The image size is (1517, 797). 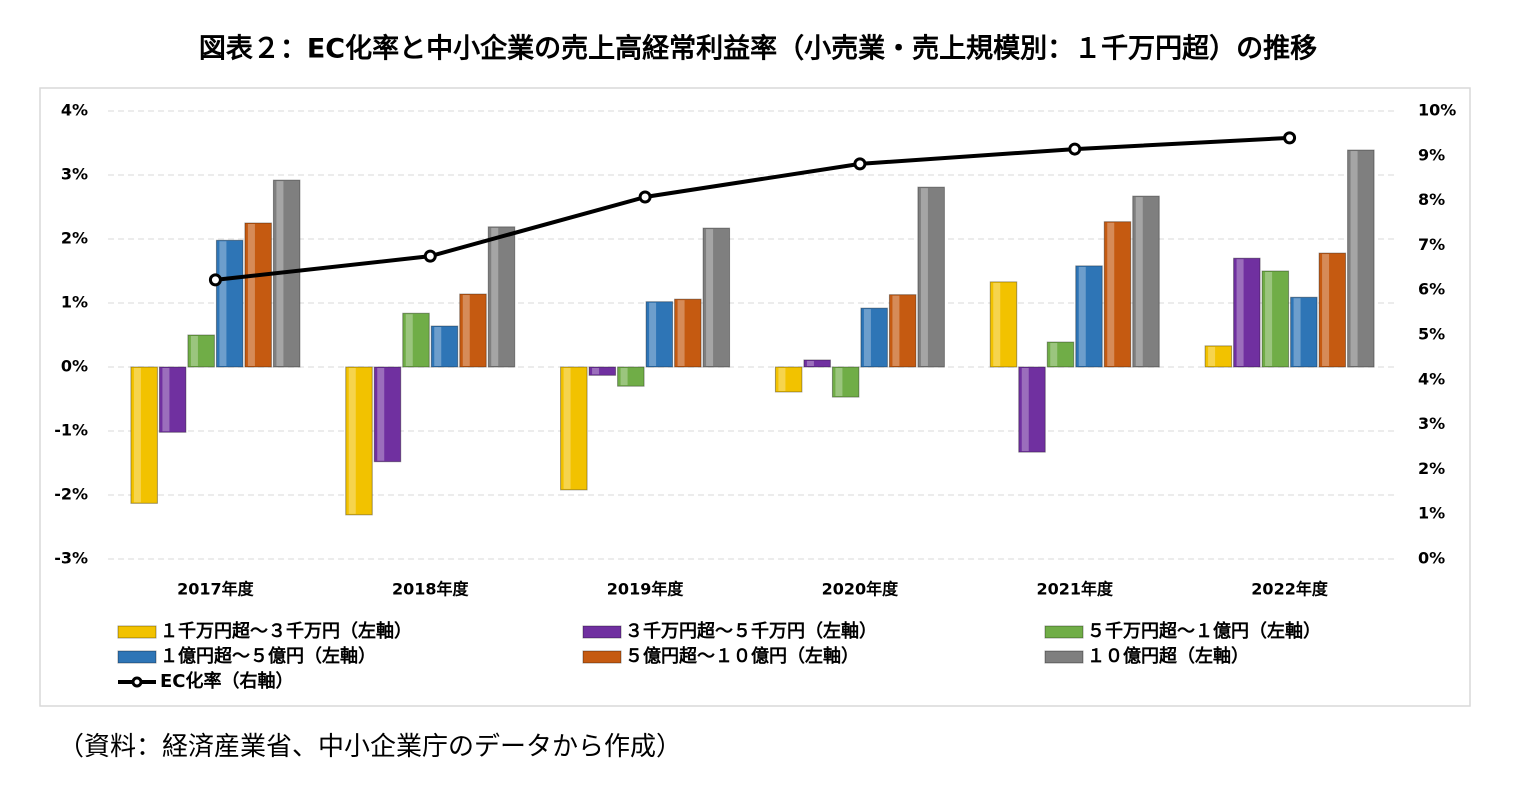 What do you see at coordinates (227, 681) in the screenshot?
I see `legend-label: EC化率（右軸）` at bounding box center [227, 681].